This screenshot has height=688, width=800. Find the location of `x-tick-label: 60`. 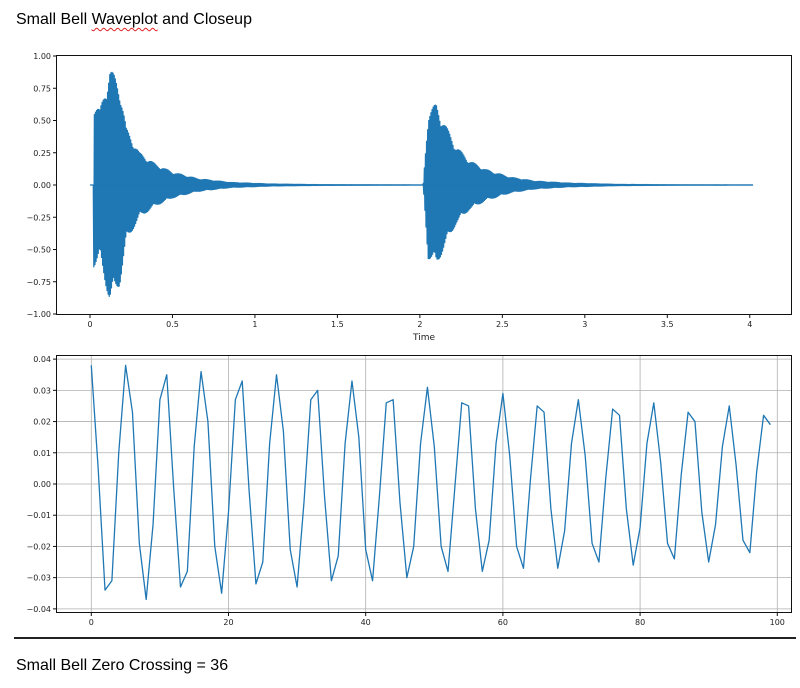

x-tick-label: 60 is located at coordinates (503, 622).